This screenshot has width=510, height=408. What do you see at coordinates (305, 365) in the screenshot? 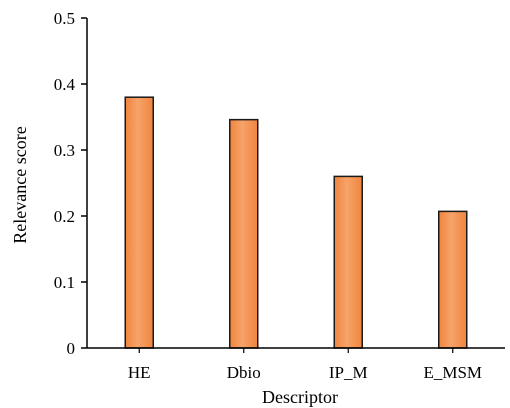
I see `x-axis-ticks: HE Dbio IP_M E_MSM` at bounding box center [305, 365].